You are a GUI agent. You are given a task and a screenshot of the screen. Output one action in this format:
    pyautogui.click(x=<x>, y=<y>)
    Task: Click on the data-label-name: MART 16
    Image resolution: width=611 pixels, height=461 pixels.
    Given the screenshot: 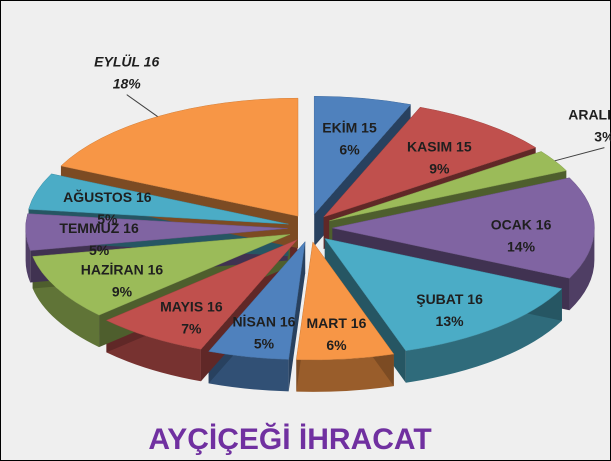 What is the action you would take?
    pyautogui.click(x=336, y=323)
    